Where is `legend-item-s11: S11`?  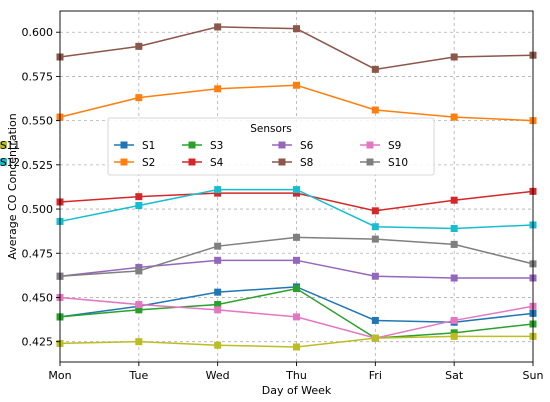 legend-item-s11: S11 is located at coordinates (10, 146).